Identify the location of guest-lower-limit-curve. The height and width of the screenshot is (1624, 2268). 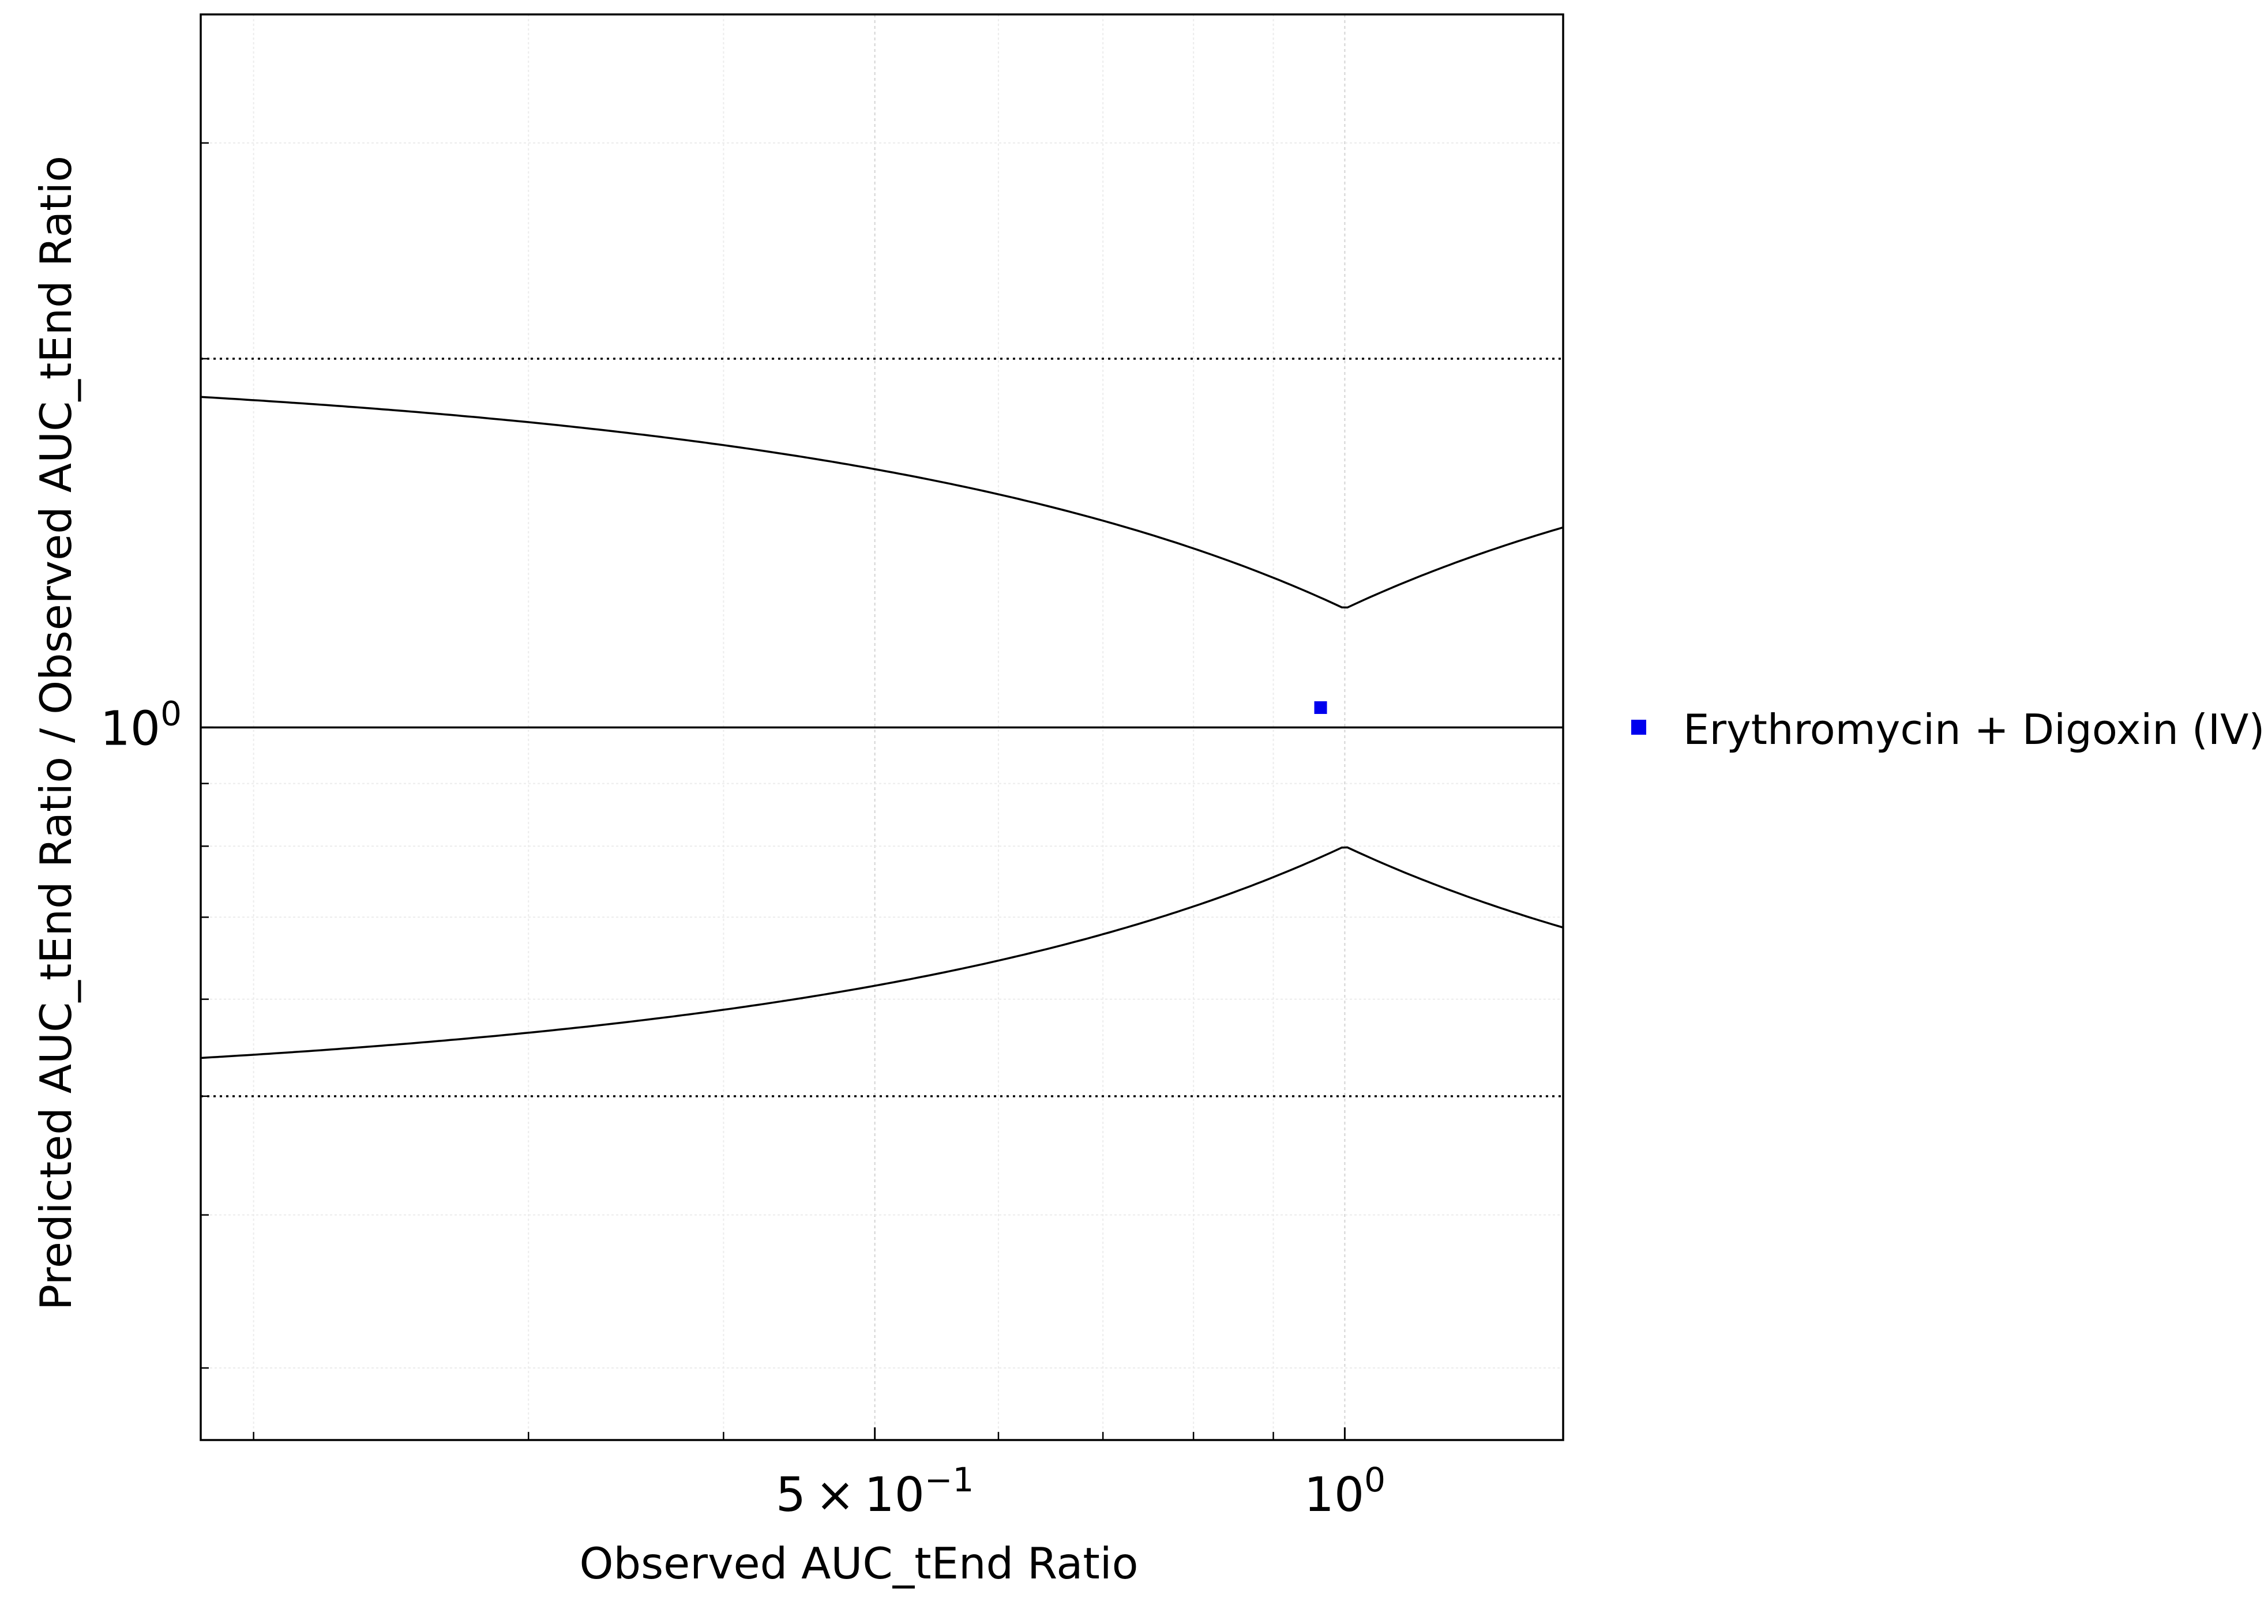
(882, 952).